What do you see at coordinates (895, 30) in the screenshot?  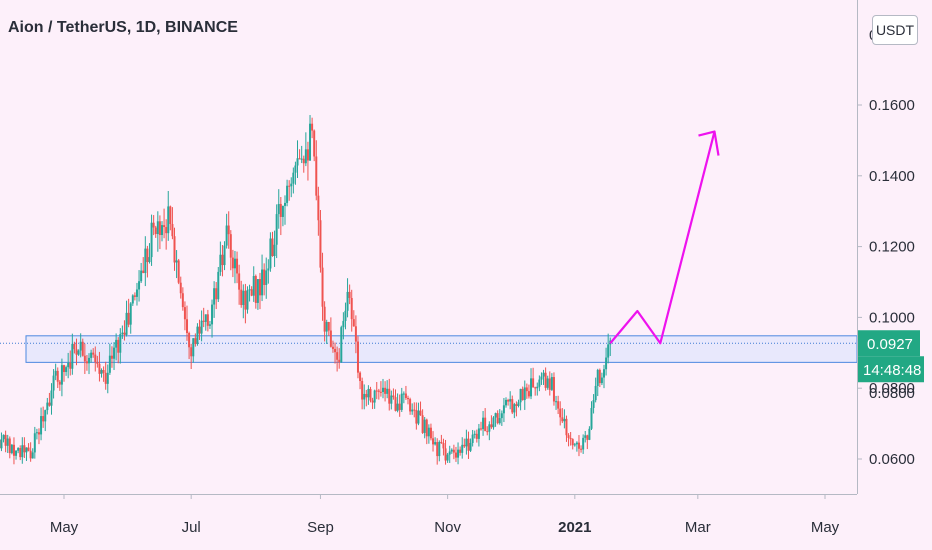 I see `currency-button: USDT` at bounding box center [895, 30].